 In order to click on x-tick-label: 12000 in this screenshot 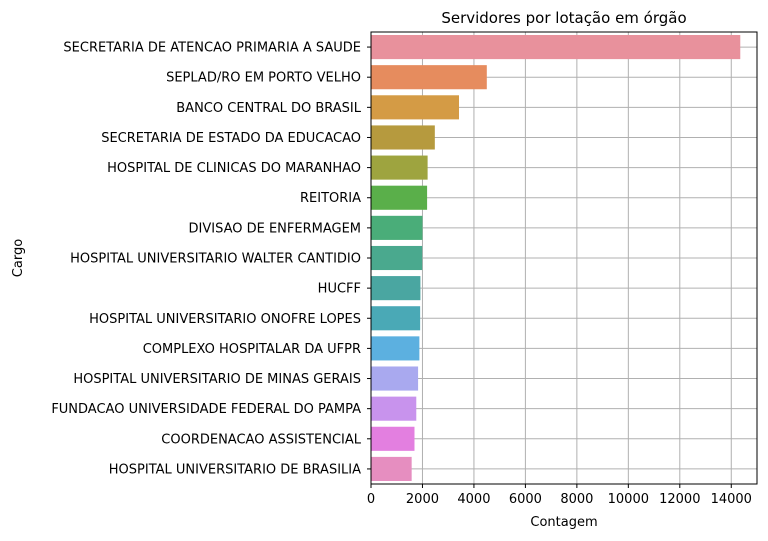, I will do `click(679, 499)`.